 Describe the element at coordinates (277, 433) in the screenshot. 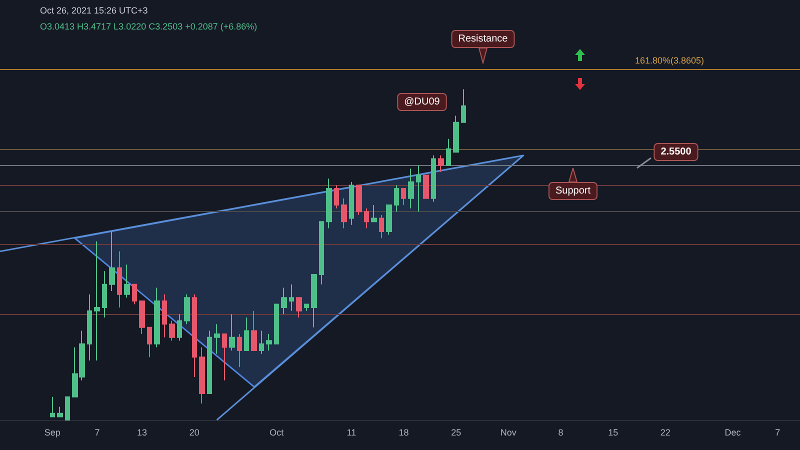

I see `x-tick-label: Oct` at that location.